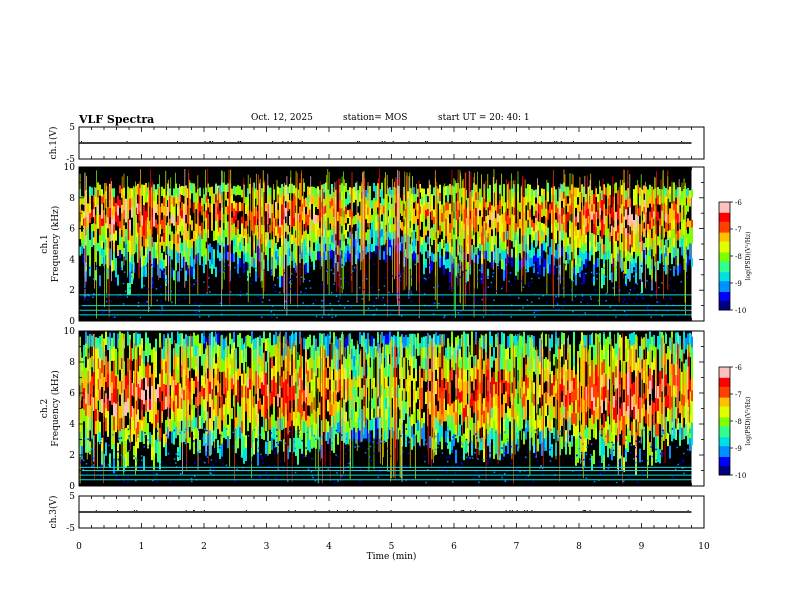  Describe the element at coordinates (72, 394) in the screenshot. I see `ch2-spectrogram-ytick-label: 6` at that location.